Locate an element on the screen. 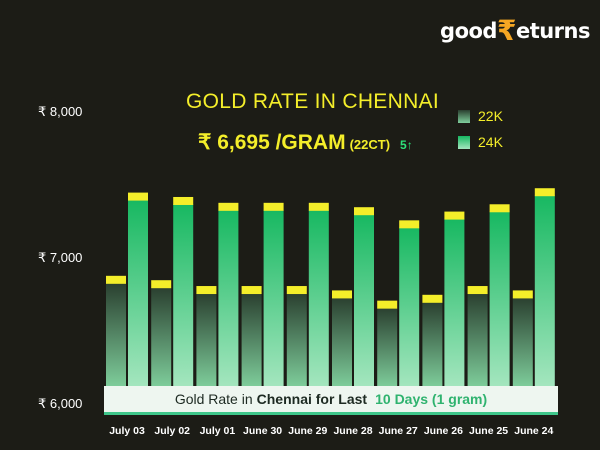 This screenshot has width=600, height=450. y-tick-label: ₹ 8,000 is located at coordinates (60, 111).